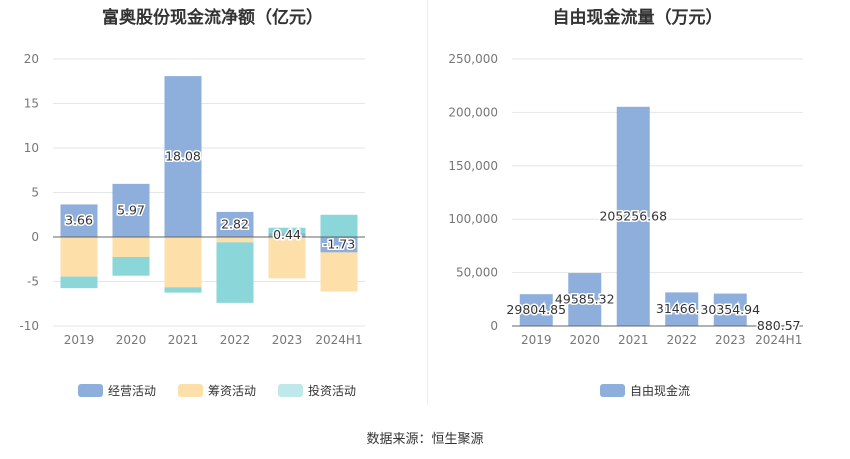  Describe the element at coordinates (191, 390) in the screenshot. I see `legend-swatch-financing` at that location.